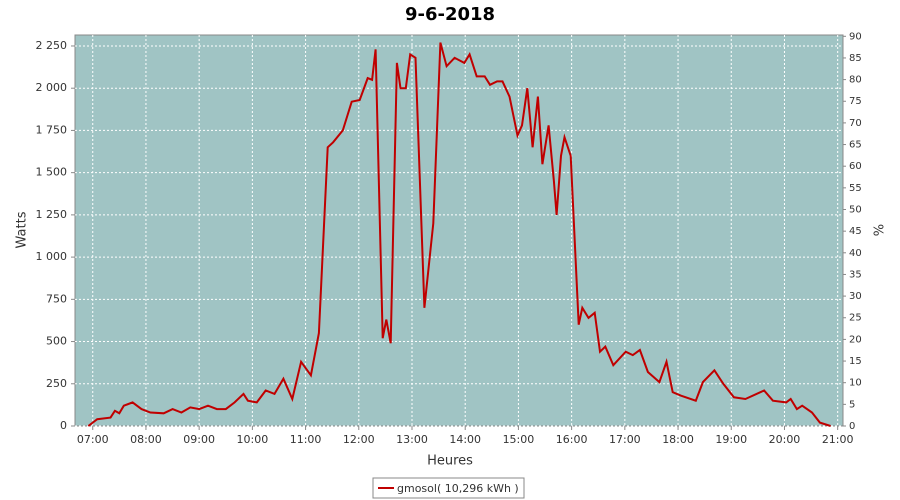 The image size is (900, 500). Describe the element at coordinates (852, 426) in the screenshot. I see `y2-tick-label: 0` at that location.